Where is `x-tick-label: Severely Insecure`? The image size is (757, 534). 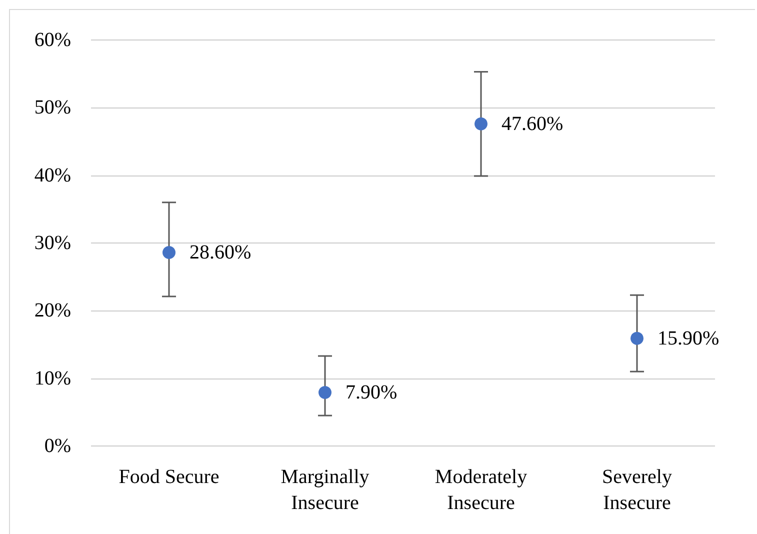 x-tick-label: Severely Insecure is located at coordinates (637, 490).